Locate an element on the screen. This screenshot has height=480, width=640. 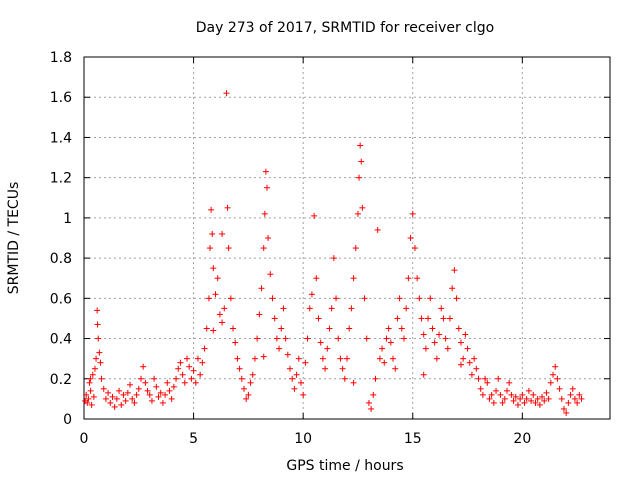
x-tick-label: 0 is located at coordinates (84, 439).